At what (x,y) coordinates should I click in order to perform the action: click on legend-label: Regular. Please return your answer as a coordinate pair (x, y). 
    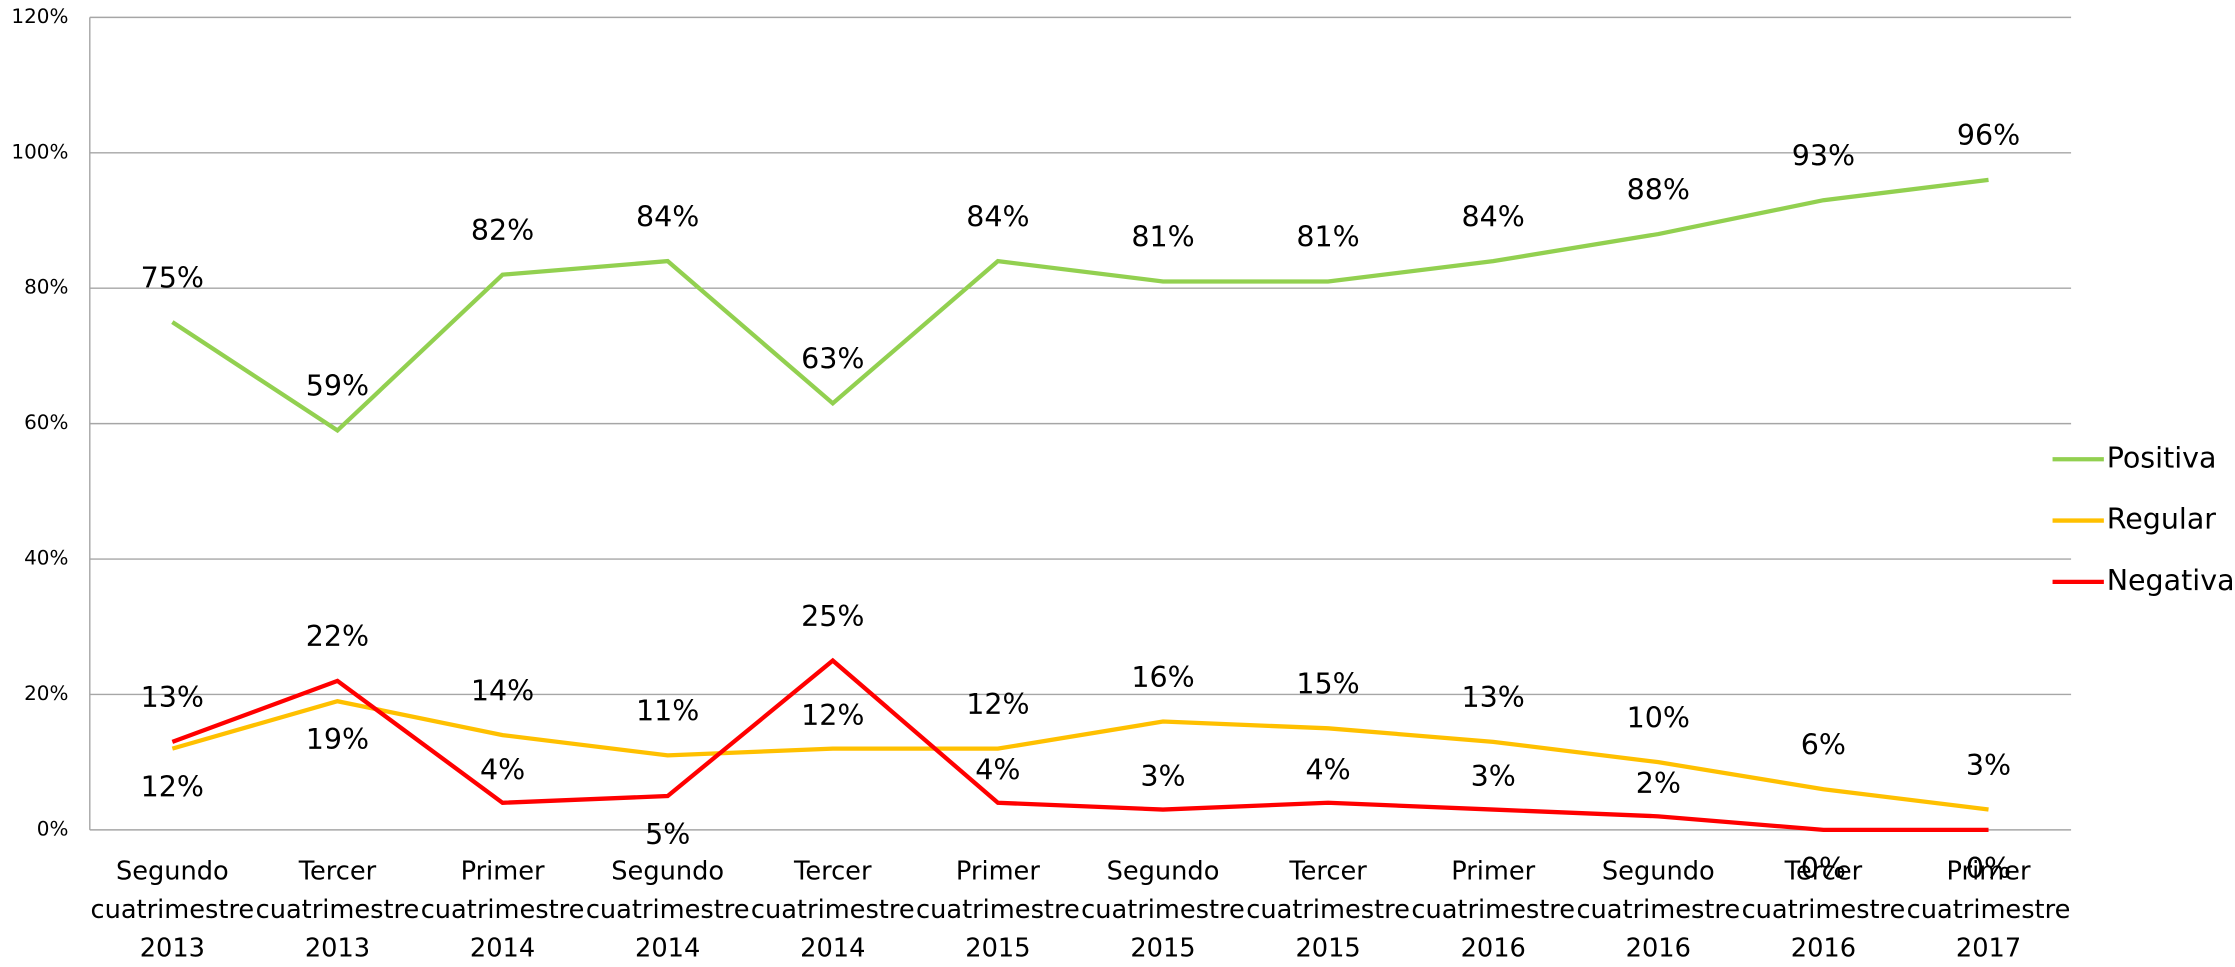
    Looking at the image, I should click on (2162, 519).